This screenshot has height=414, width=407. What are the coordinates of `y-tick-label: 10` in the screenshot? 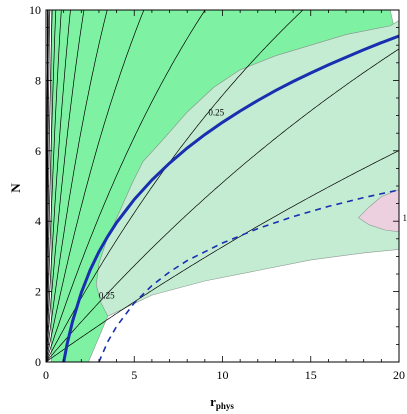 It's located at (35, 10).